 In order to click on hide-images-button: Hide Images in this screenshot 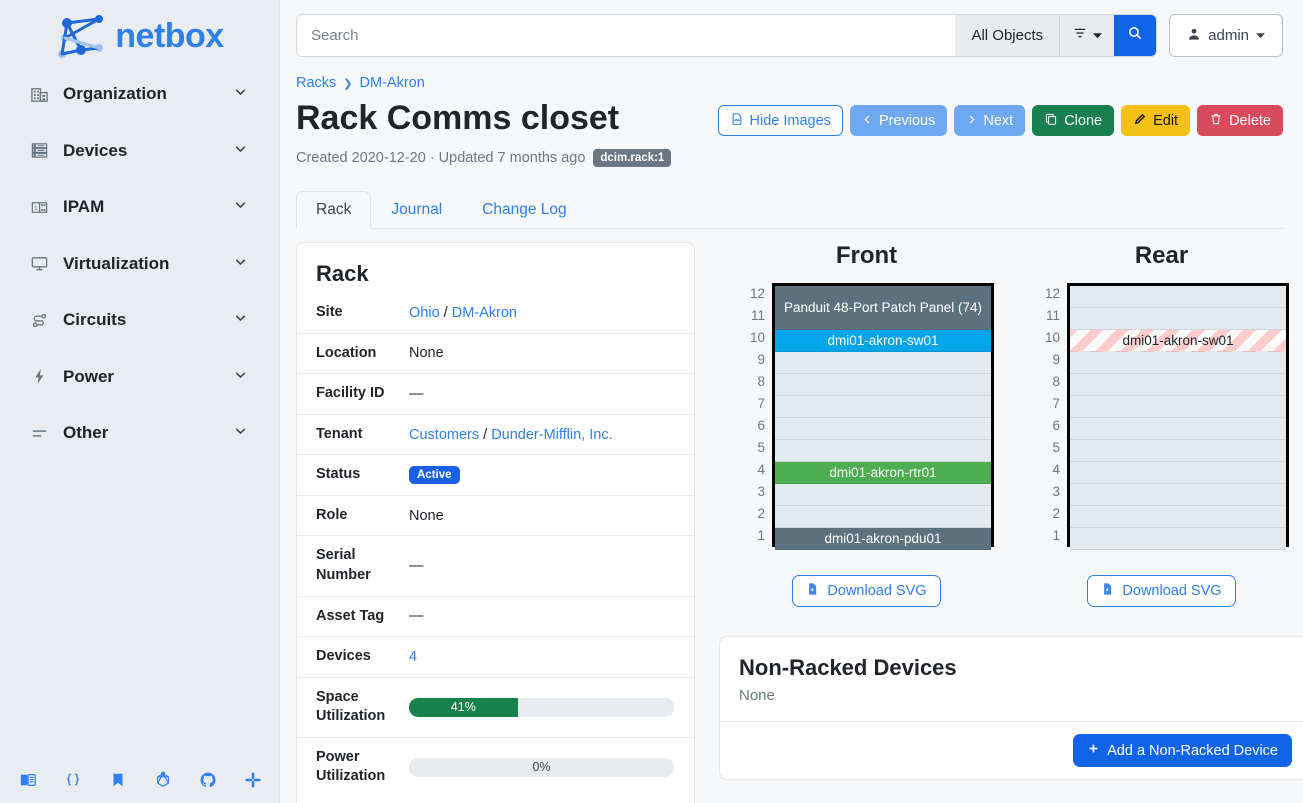, I will do `click(780, 120)`.